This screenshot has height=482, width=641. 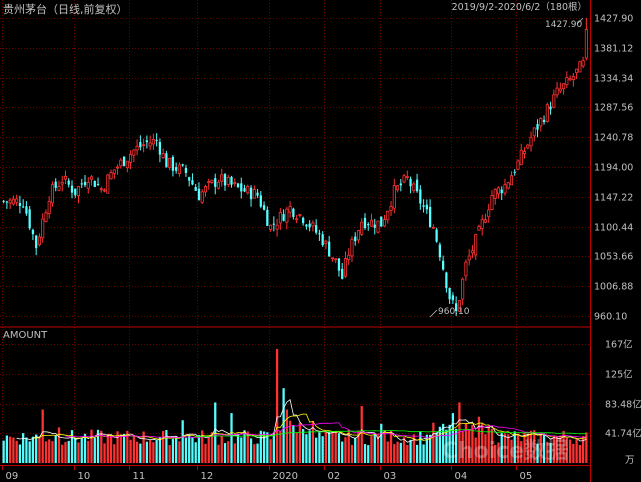 I want to click on x-tick-labels: 09 10 11 12 2020 02 03 04 05, so click(x=269, y=476).